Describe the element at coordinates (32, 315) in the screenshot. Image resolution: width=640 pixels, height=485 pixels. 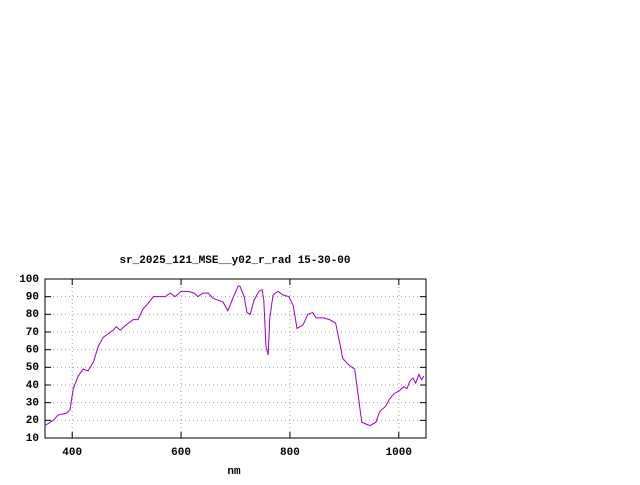
I see `y-tick-label: 80` at that location.